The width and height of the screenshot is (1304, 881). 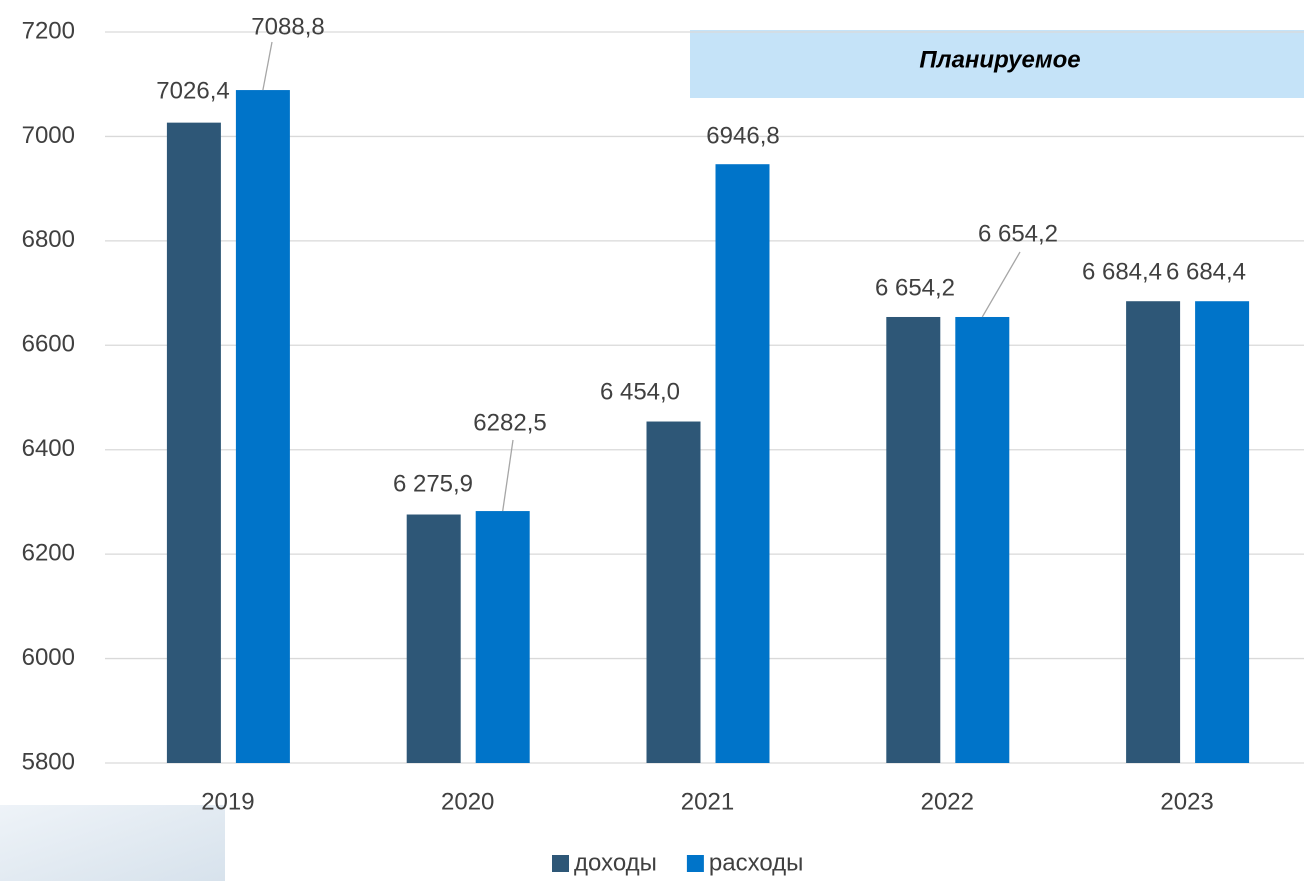 What do you see at coordinates (227, 801) in the screenshot?
I see `x-tick-label: 2019` at bounding box center [227, 801].